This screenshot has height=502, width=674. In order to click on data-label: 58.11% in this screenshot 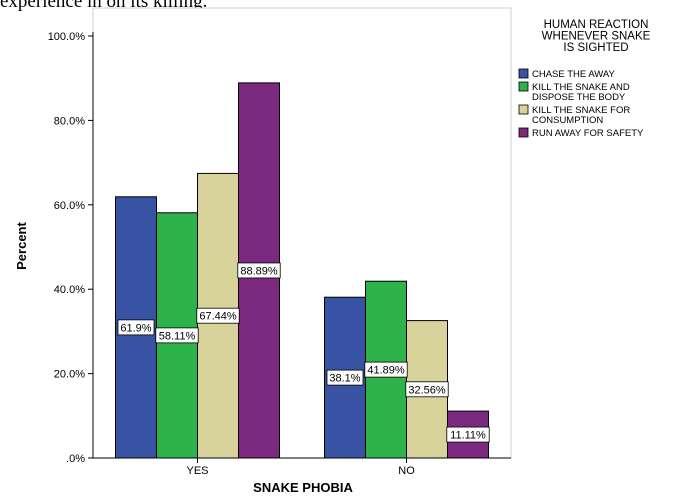, I will do `click(177, 336)`.